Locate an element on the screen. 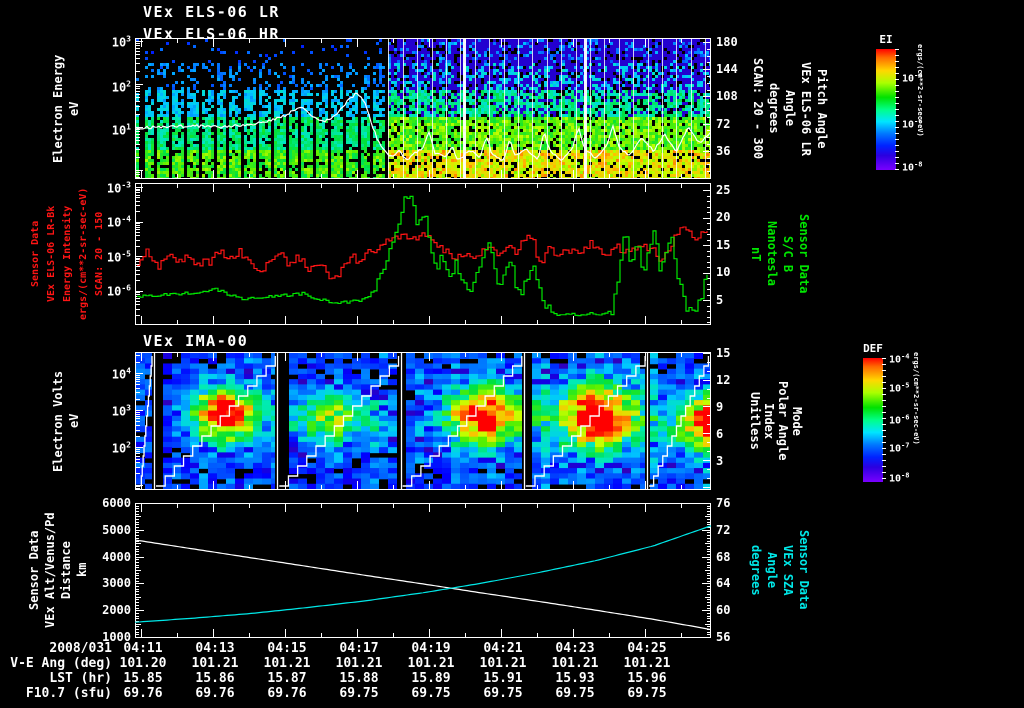 The image size is (1024, 708). time-tick-label: 04:15 is located at coordinates (287, 648).